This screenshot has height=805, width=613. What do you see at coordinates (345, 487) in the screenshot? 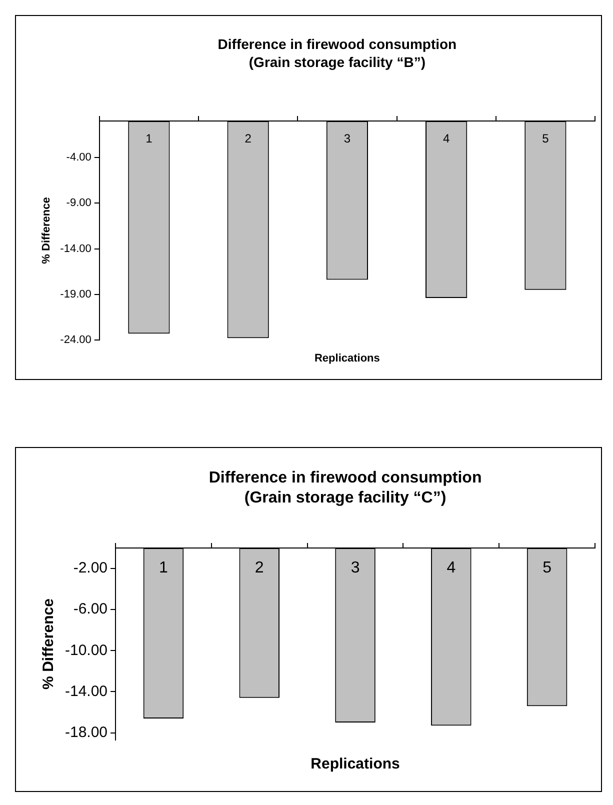
I see `chart-title: Difference in firewood consumption (Grain storage facility “C”)` at bounding box center [345, 487].